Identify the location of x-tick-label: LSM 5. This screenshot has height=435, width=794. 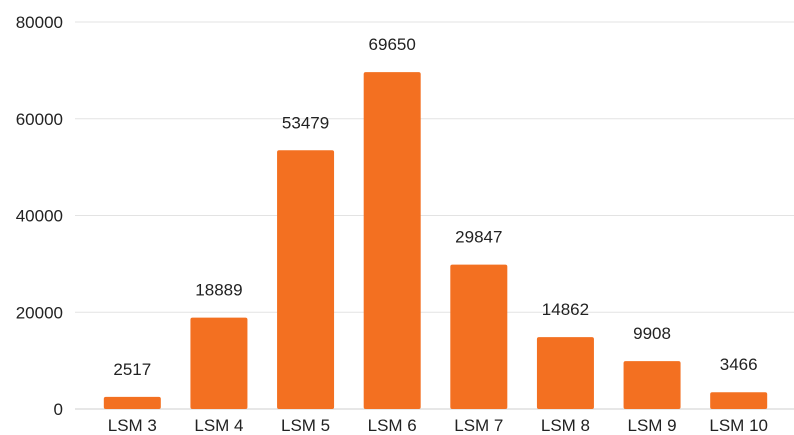
(305, 425).